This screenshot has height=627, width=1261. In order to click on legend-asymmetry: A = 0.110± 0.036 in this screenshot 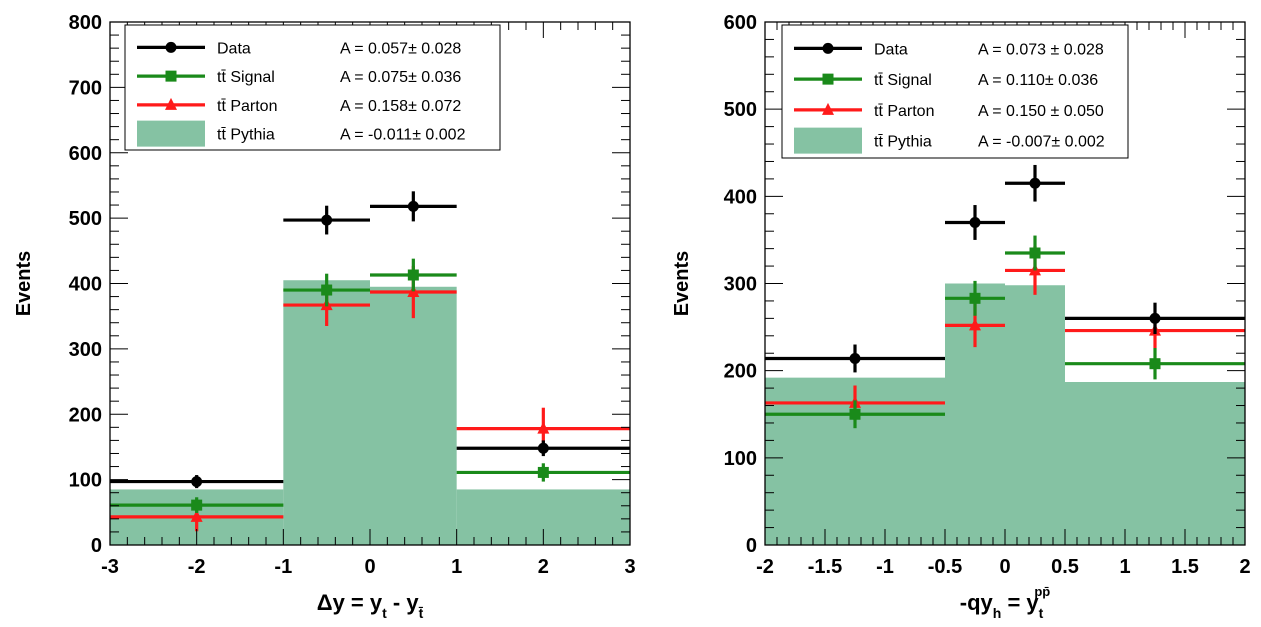, I will do `click(1038, 80)`.